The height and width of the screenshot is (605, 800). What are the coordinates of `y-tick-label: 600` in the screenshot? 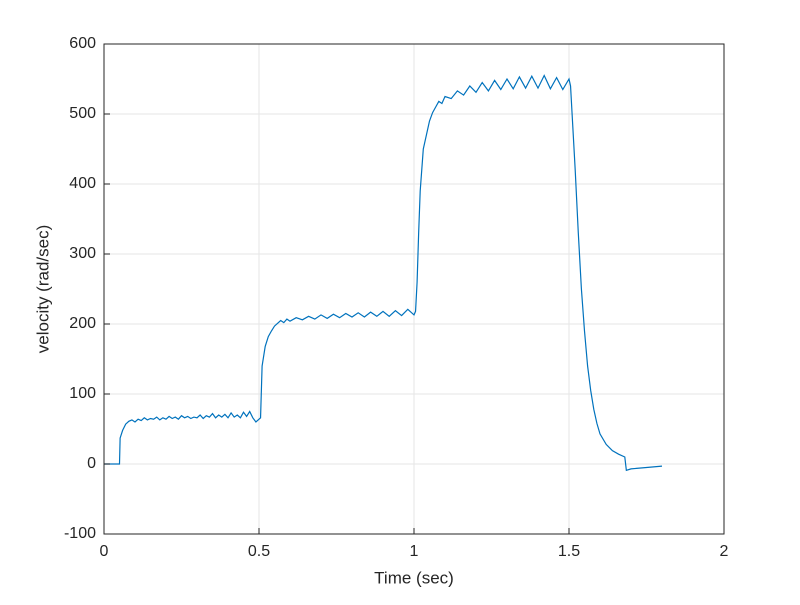 It's located at (82, 43).